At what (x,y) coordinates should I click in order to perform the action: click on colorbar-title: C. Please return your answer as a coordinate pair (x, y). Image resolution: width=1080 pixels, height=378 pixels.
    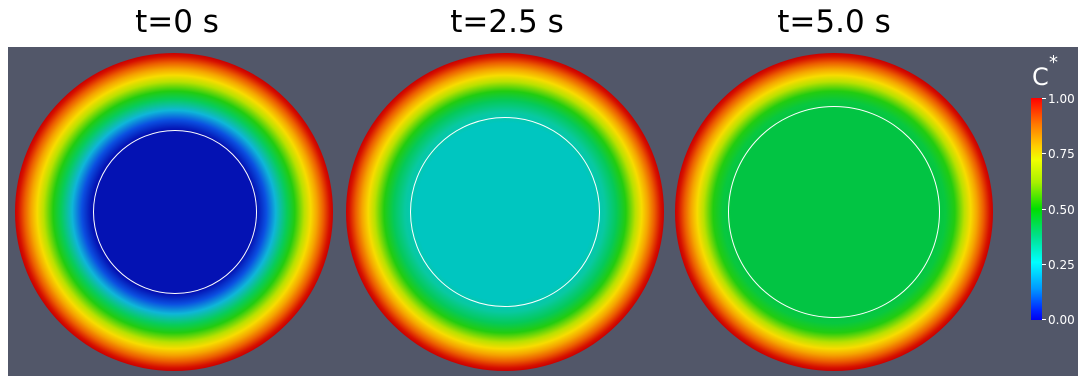
    Looking at the image, I should click on (1040, 77).